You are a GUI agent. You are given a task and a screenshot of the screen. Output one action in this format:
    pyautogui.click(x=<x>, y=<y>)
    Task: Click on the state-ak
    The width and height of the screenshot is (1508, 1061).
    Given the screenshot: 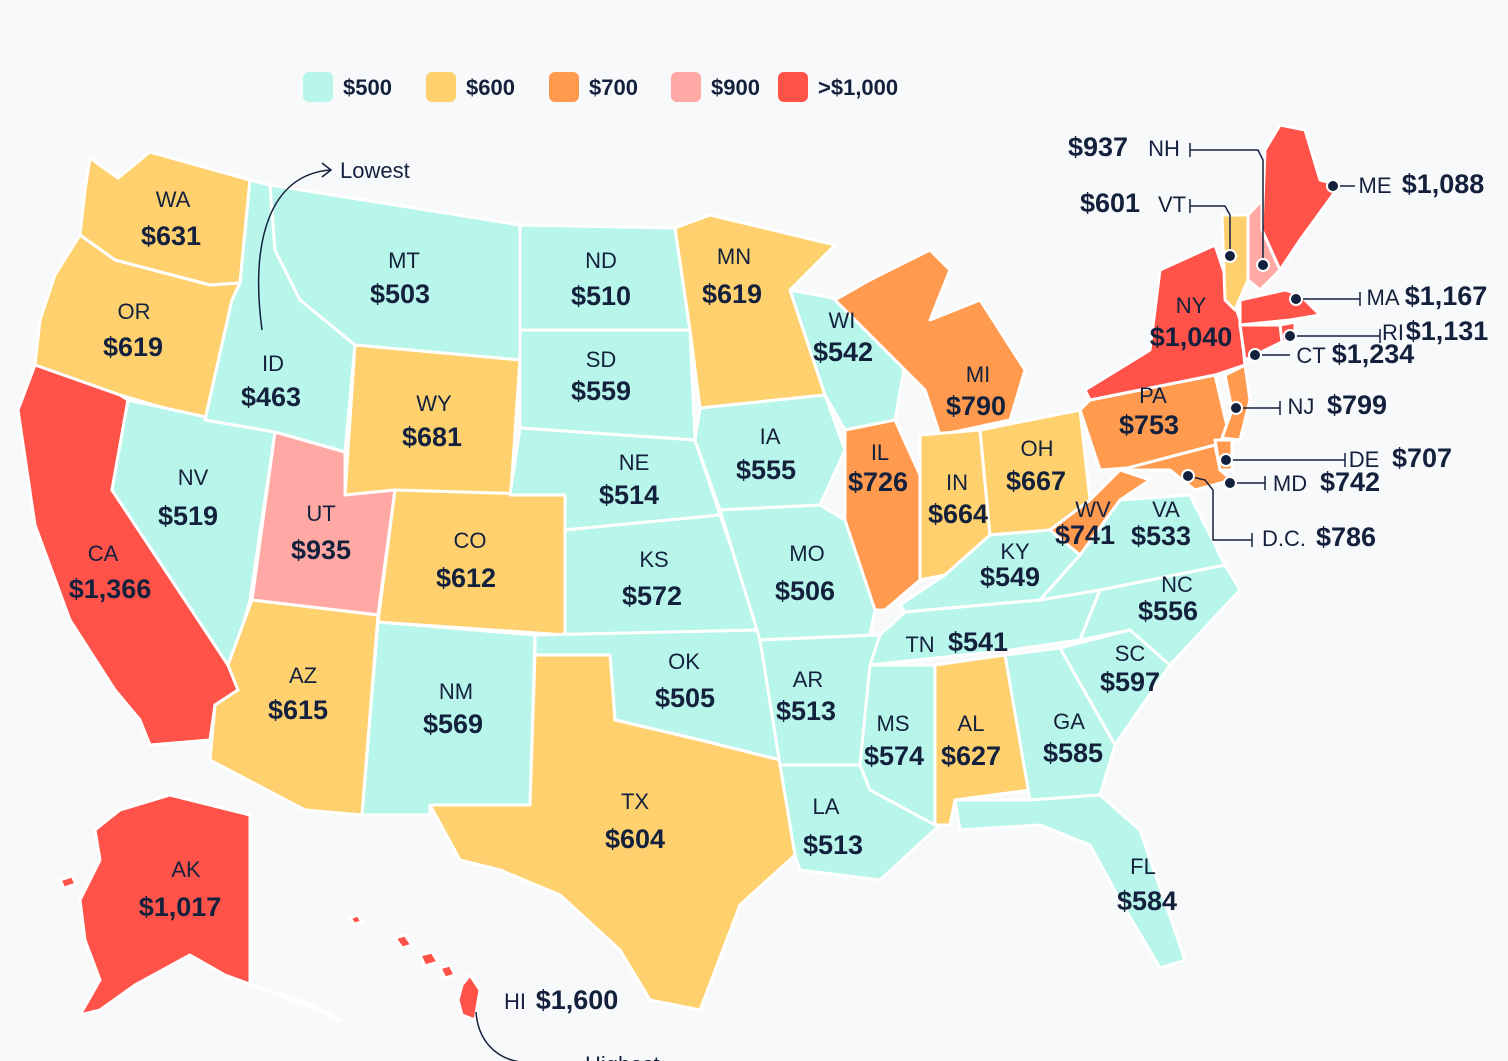 What is the action you would take?
    pyautogui.click(x=210, y=907)
    